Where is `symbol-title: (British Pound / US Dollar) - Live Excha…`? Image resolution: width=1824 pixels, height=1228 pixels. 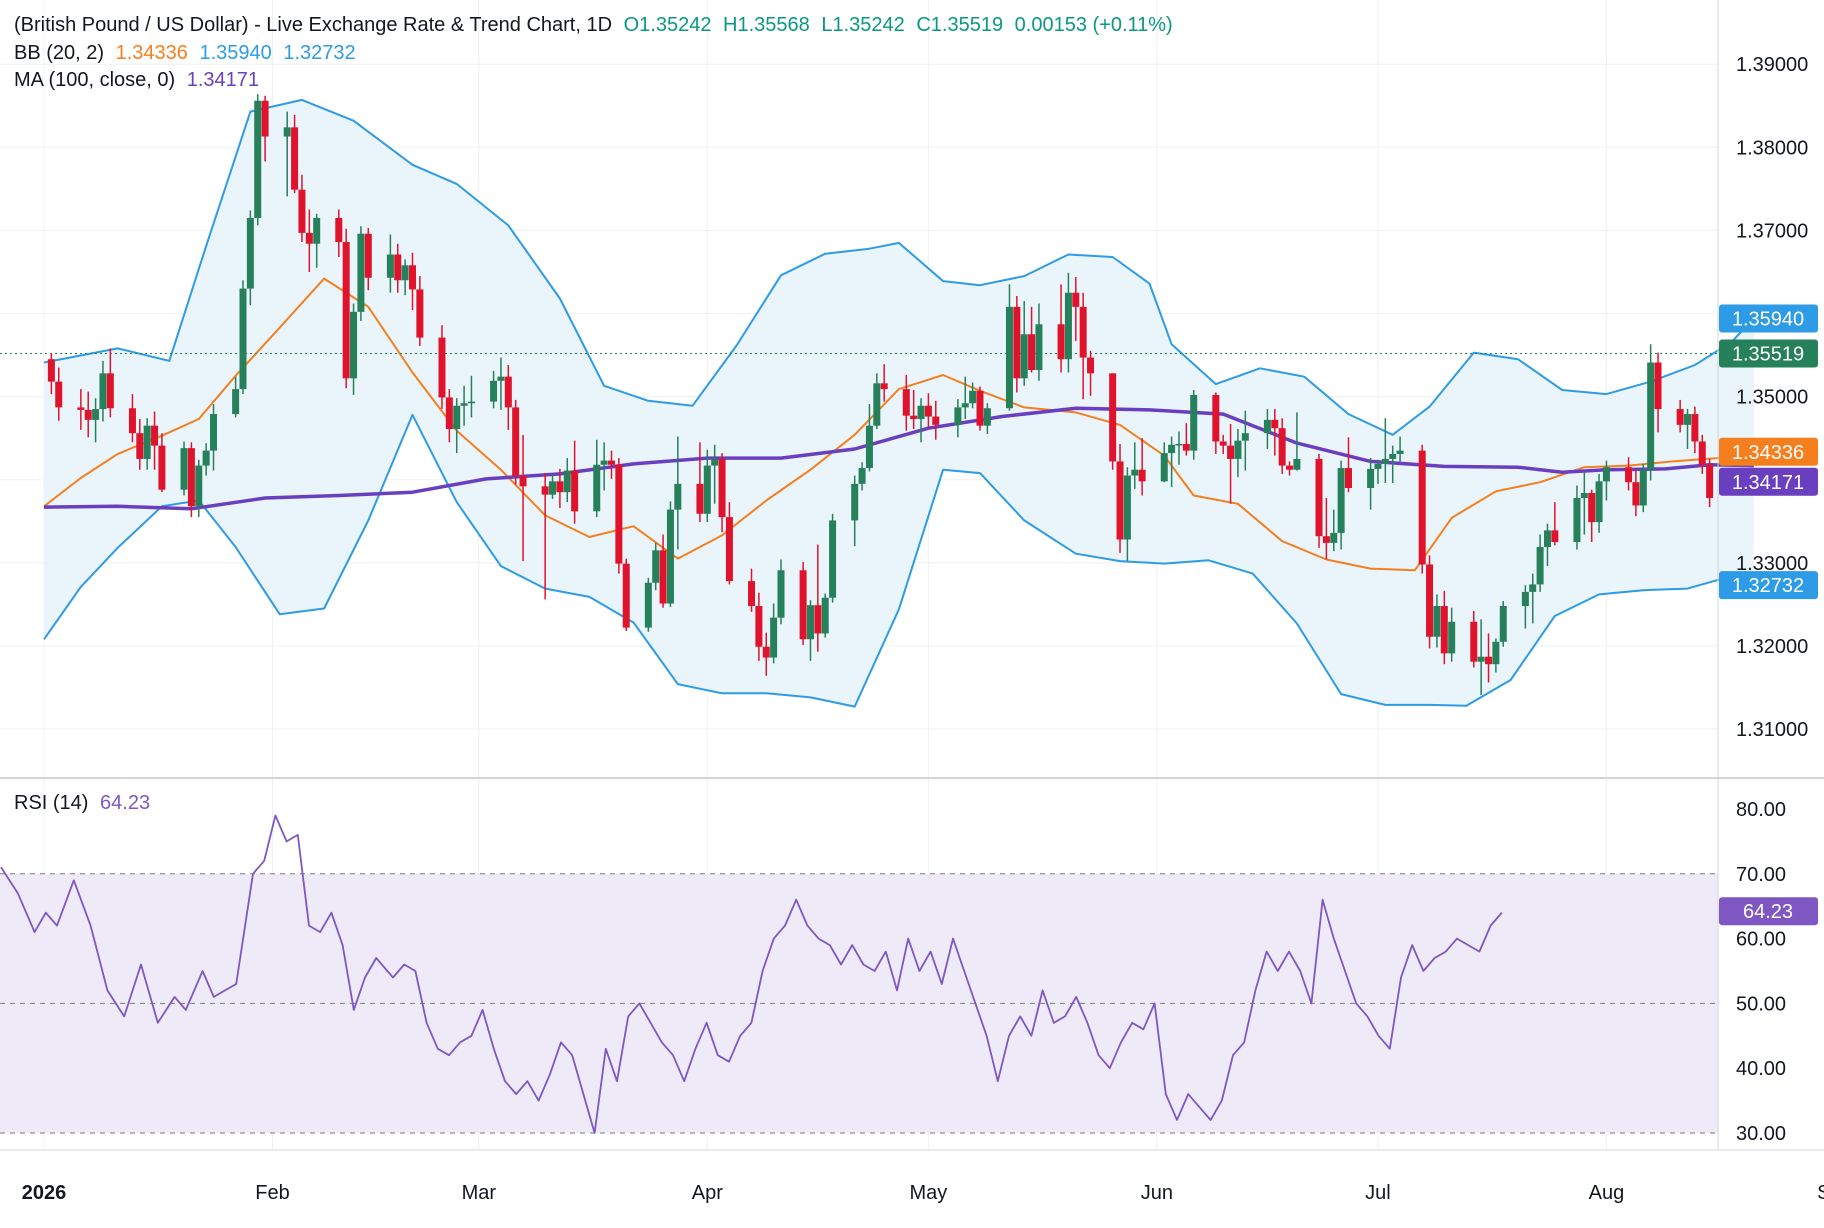 symbol-title: (British Pound / US Dollar) - Live Excha… is located at coordinates (313, 25).